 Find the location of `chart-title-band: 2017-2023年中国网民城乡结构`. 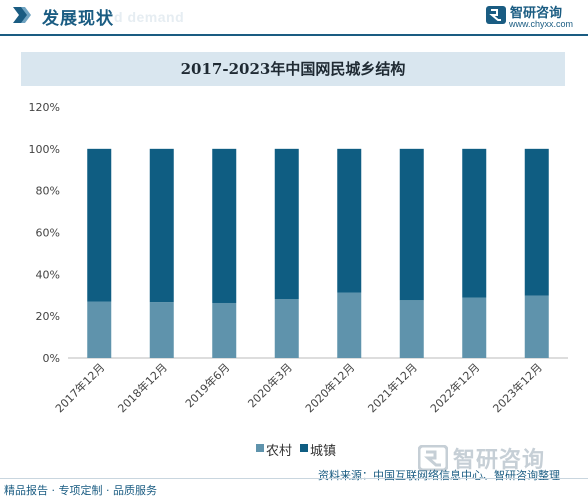

chart-title-band: 2017-2023年中国网民城乡结构 is located at coordinates (293, 69).